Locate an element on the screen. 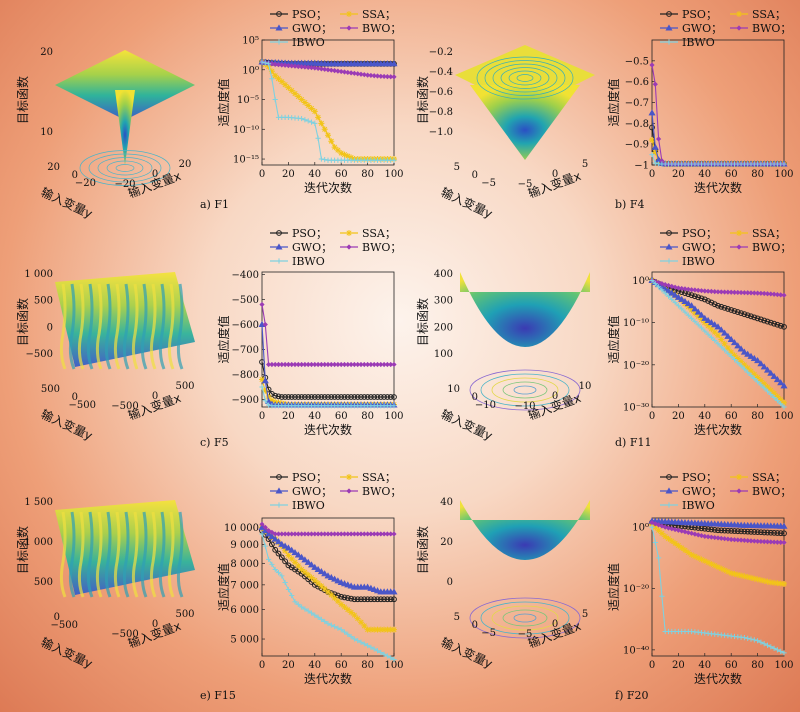  surface-z-tick: 0 is located at coordinates (50, 327).